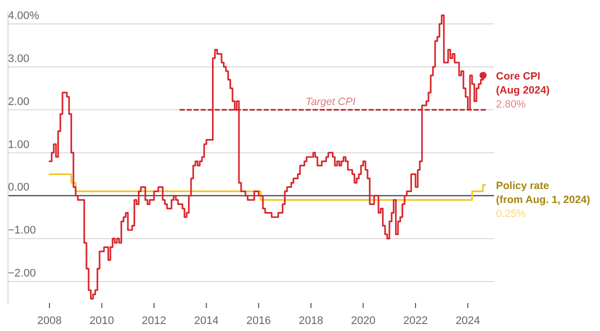  What do you see at coordinates (311, 321) in the screenshot?
I see `x-tick-label: 2018` at bounding box center [311, 321].